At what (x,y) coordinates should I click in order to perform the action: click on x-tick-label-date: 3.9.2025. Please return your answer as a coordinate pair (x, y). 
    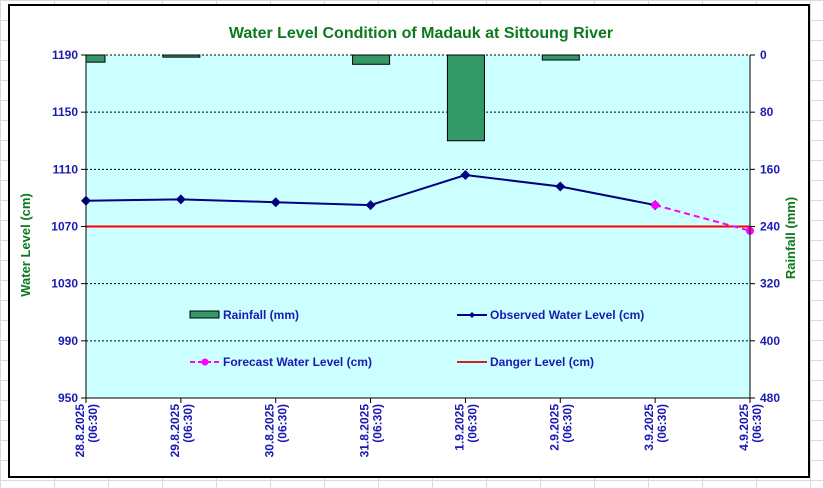
    Looking at the image, I should click on (649, 427).